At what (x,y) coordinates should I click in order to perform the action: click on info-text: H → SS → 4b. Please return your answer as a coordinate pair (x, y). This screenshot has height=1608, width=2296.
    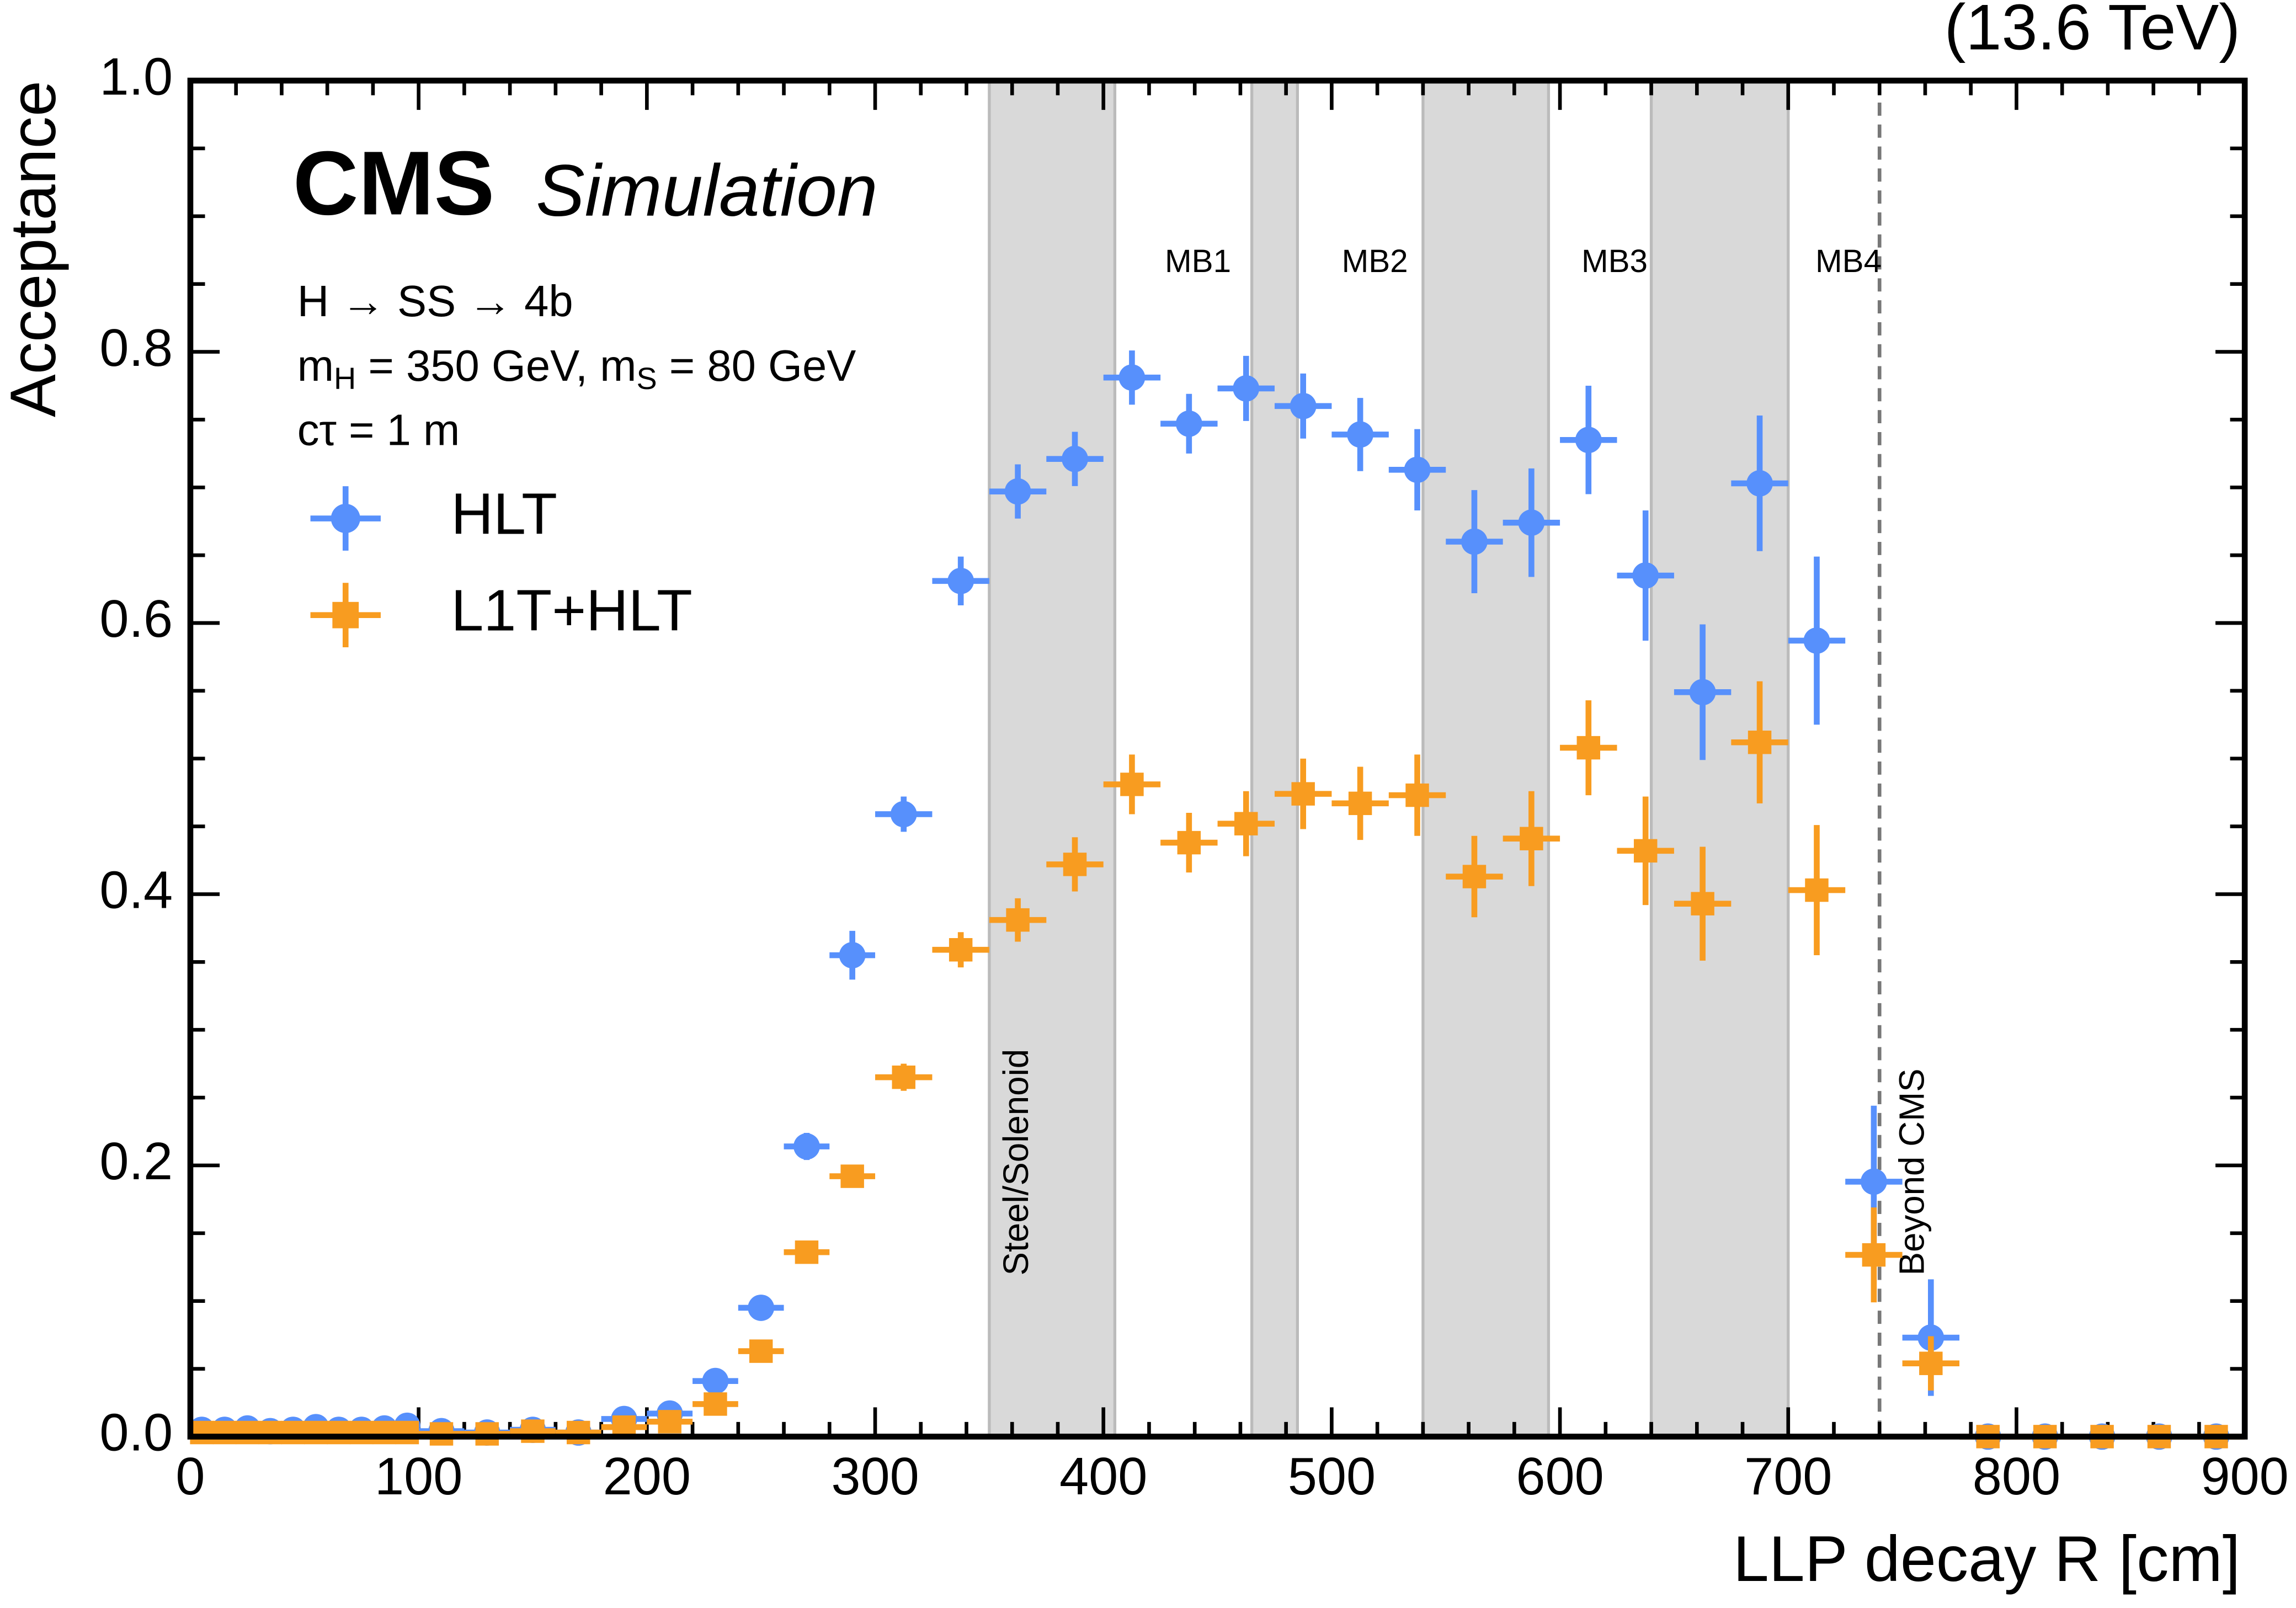
    Looking at the image, I should click on (435, 301).